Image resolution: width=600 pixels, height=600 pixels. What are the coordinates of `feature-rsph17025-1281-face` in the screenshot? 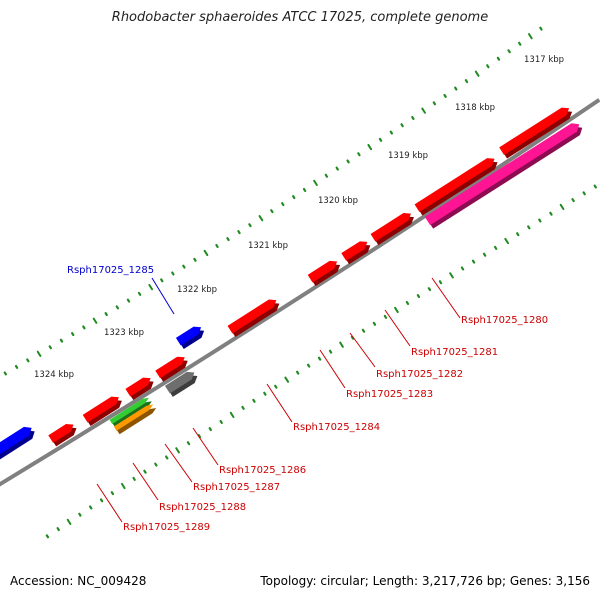 It's located at (454, 185).